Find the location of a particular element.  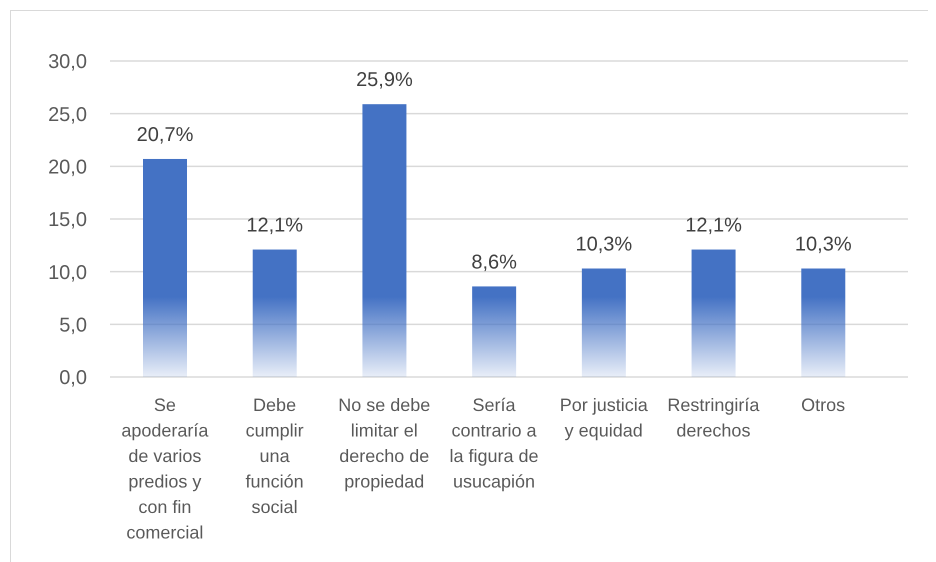

y-tick-label: 5,0 is located at coordinates (73, 325).